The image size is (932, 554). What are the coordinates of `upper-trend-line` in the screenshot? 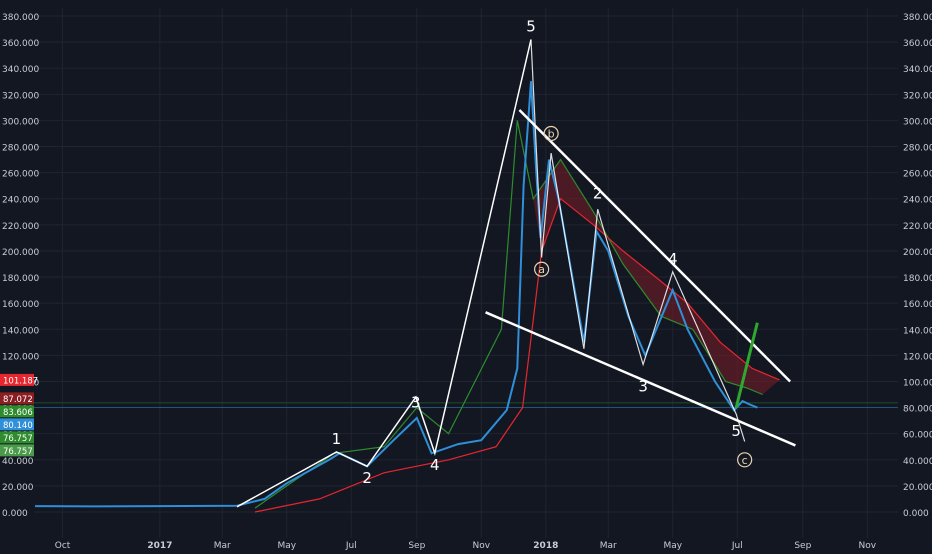 It's located at (655, 246).